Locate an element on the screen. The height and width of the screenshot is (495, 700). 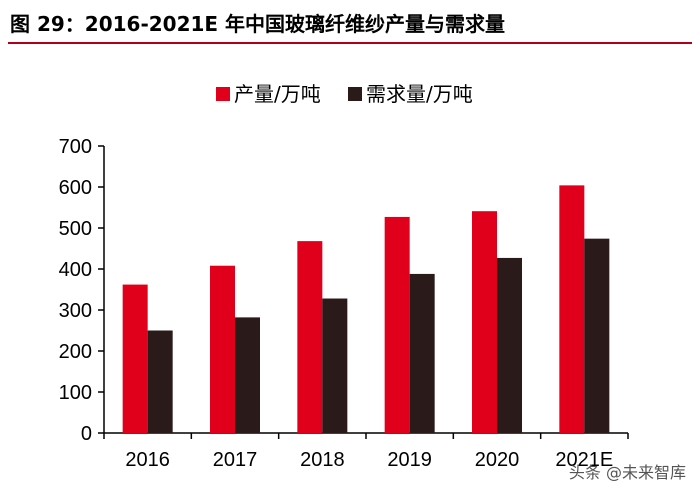
title-underline is located at coordinates (350, 43).